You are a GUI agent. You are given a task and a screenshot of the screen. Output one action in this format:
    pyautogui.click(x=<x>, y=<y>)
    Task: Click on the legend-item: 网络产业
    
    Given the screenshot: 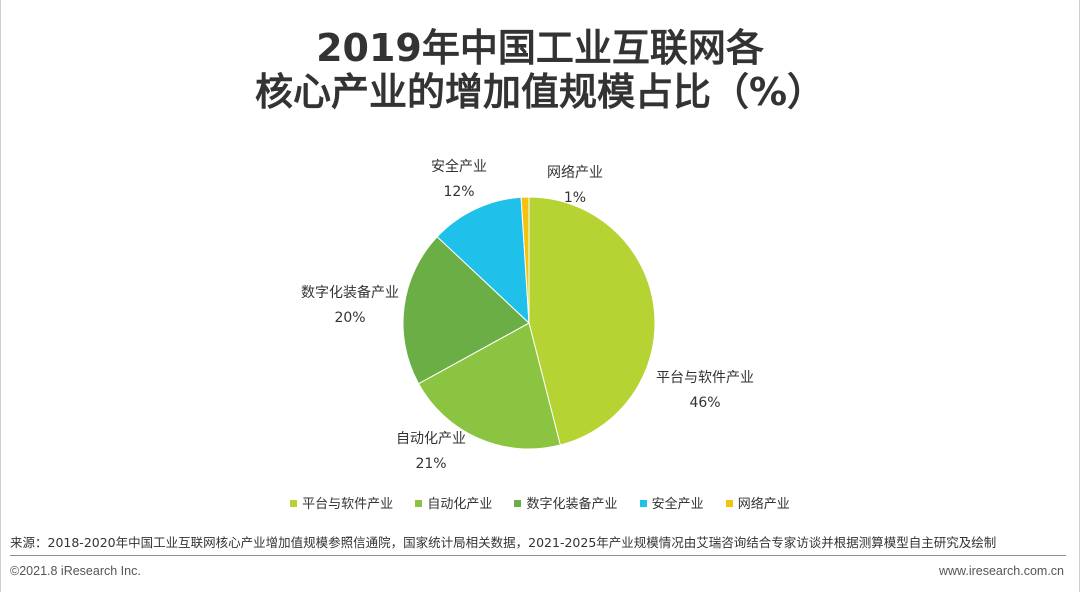 What is the action you would take?
    pyautogui.click(x=757, y=502)
    